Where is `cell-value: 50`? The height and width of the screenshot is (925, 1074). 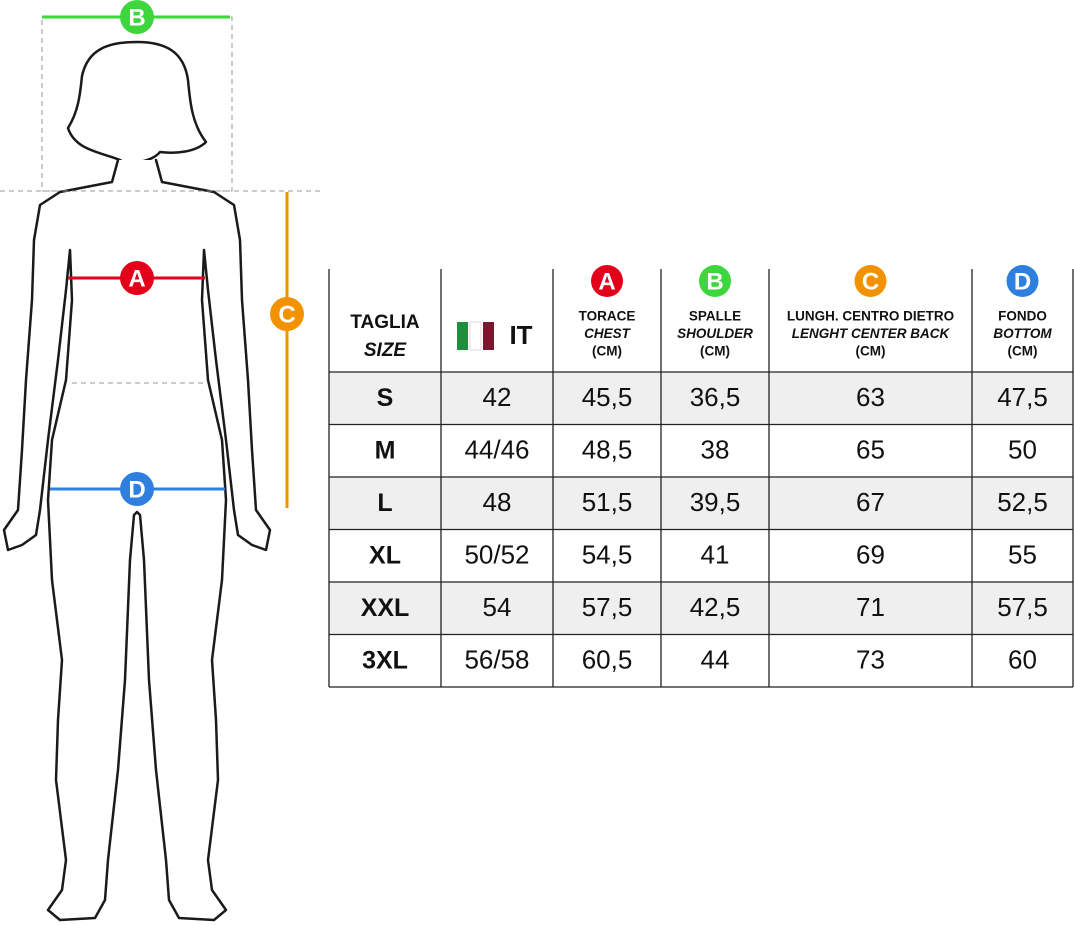
cell-value: 50 is located at coordinates (1022, 450).